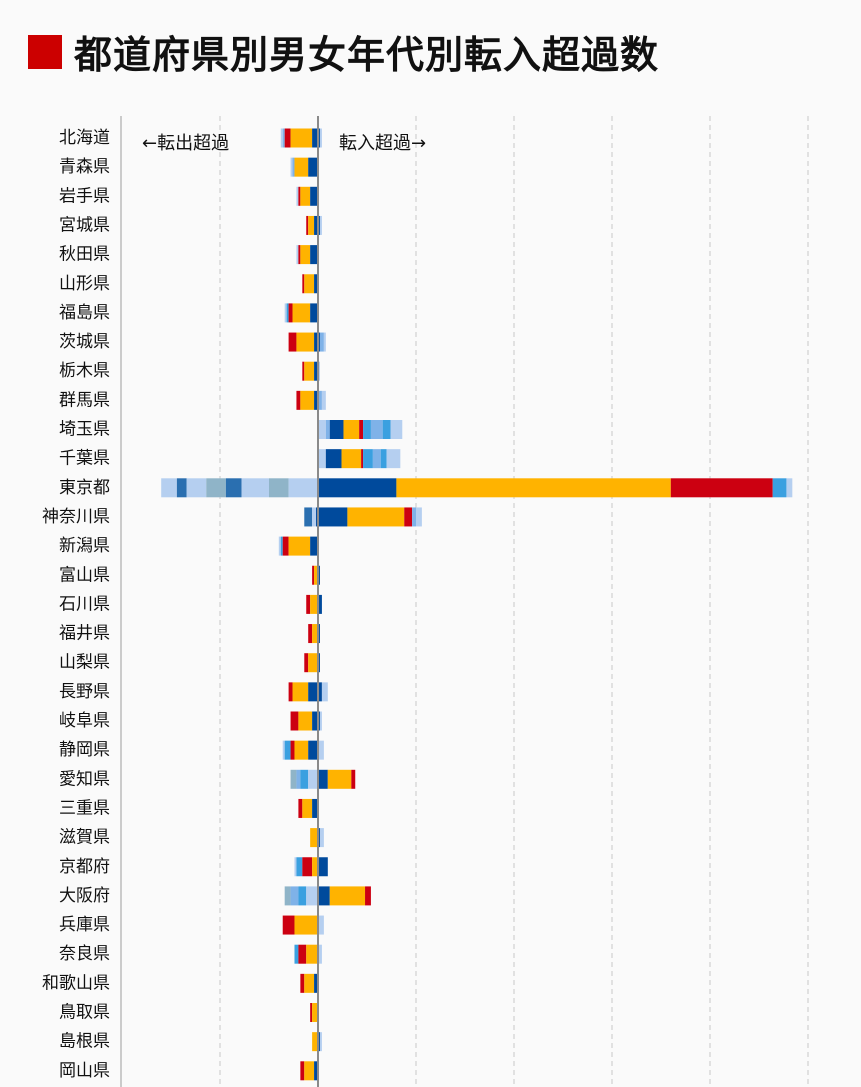  What do you see at coordinates (84, 400) in the screenshot?
I see `category-label: 群馬県` at bounding box center [84, 400].